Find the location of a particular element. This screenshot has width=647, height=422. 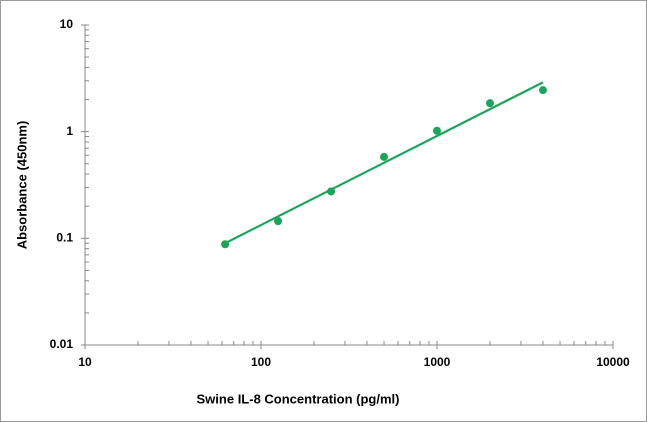

x-axis-title: Swine IL-8 Concentration (pg/ml) is located at coordinates (298, 398).